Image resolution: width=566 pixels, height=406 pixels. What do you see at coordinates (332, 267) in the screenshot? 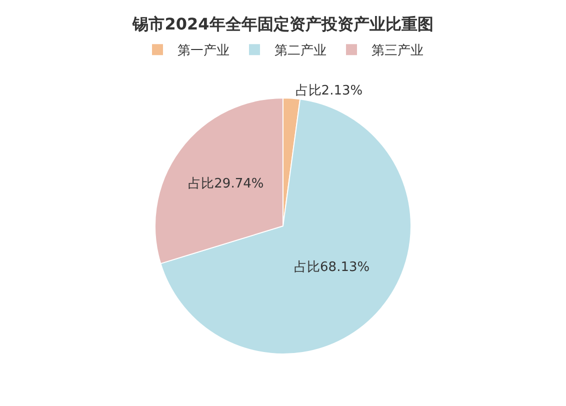
I see `data-label: 占比68.13%` at bounding box center [332, 267].